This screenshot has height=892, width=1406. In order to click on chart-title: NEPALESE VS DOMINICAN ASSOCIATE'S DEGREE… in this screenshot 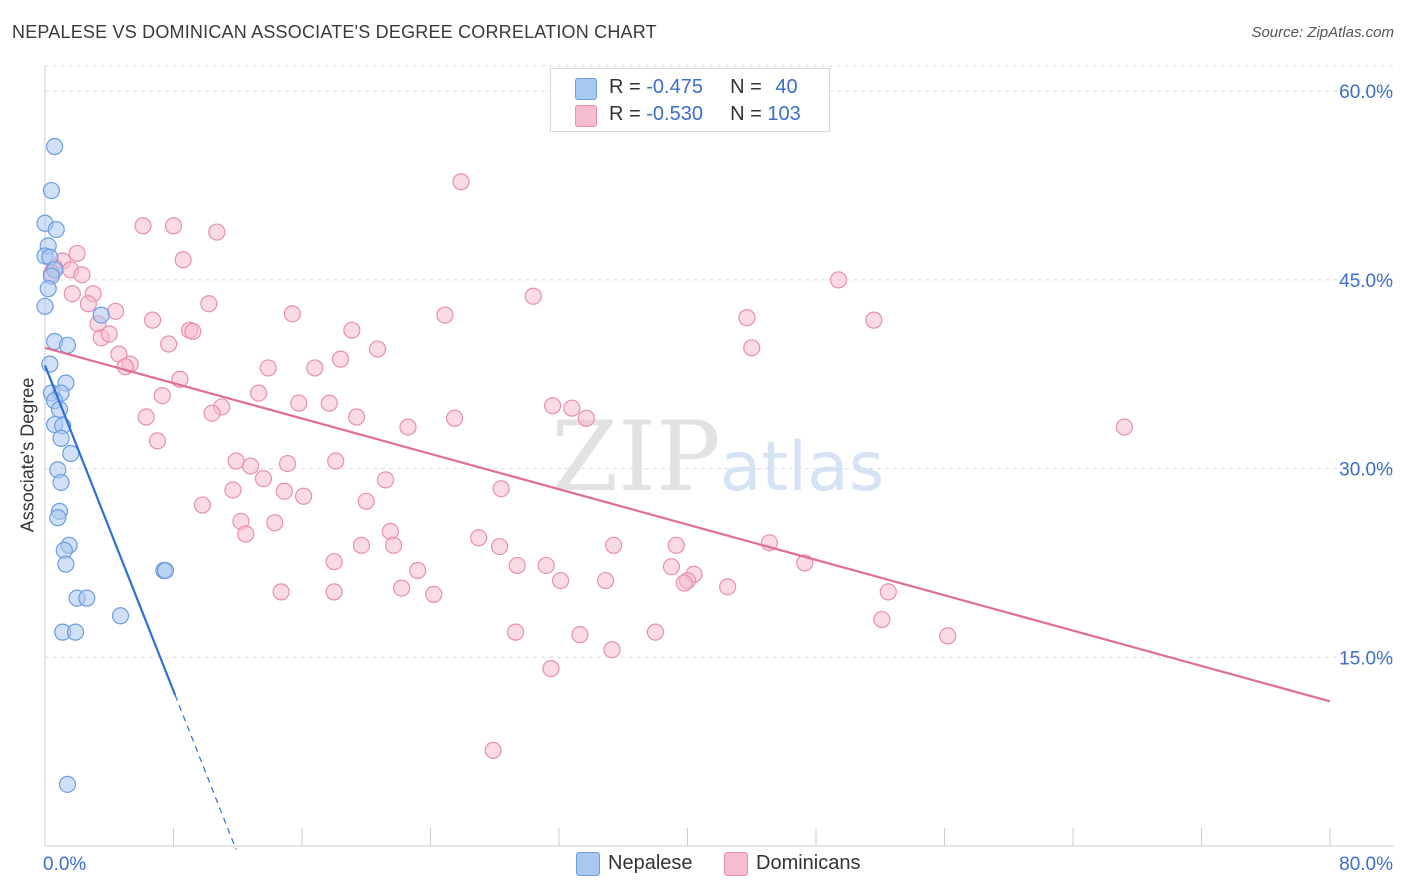, I will do `click(334, 32)`.